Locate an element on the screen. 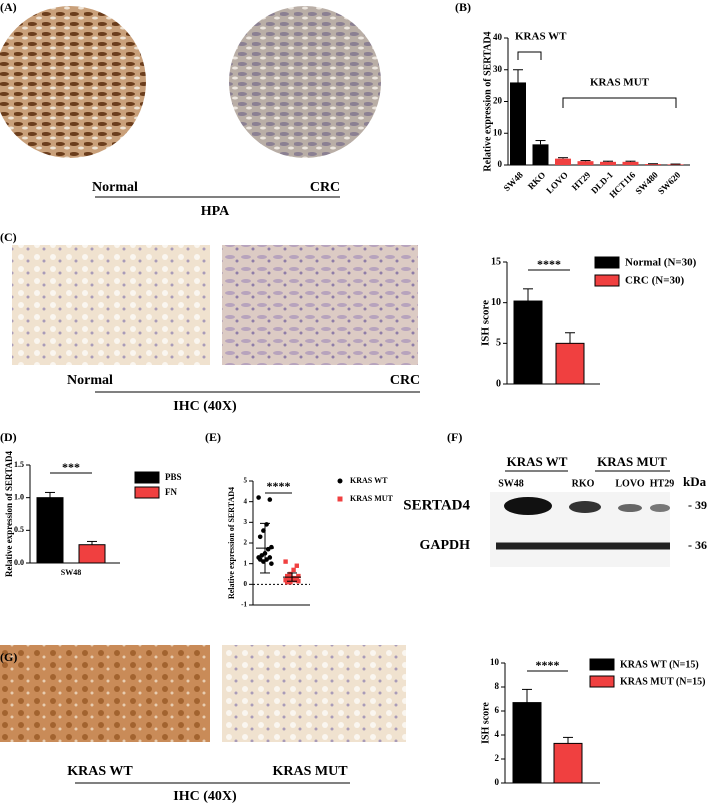 Image resolution: width=709 pixels, height=808 pixels. label: 5 is located at coordinates (498, 343).